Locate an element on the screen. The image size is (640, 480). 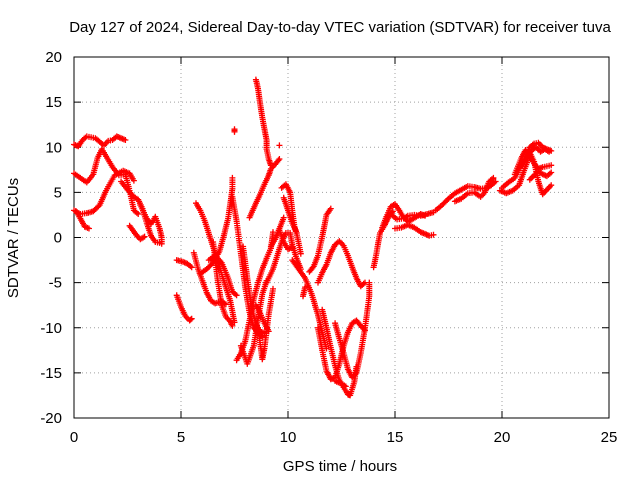
y-tick-label: -20 is located at coordinates (51, 418).